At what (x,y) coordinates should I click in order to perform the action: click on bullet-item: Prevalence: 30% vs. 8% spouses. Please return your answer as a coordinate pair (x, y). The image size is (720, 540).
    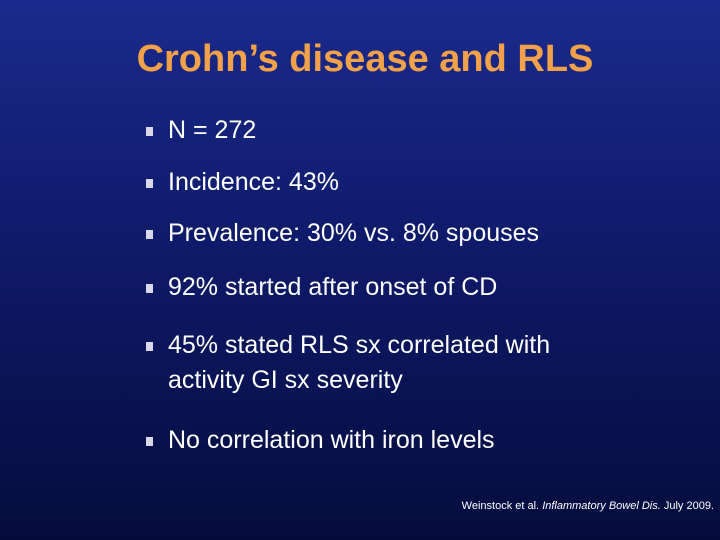
    Looking at the image, I should click on (342, 233).